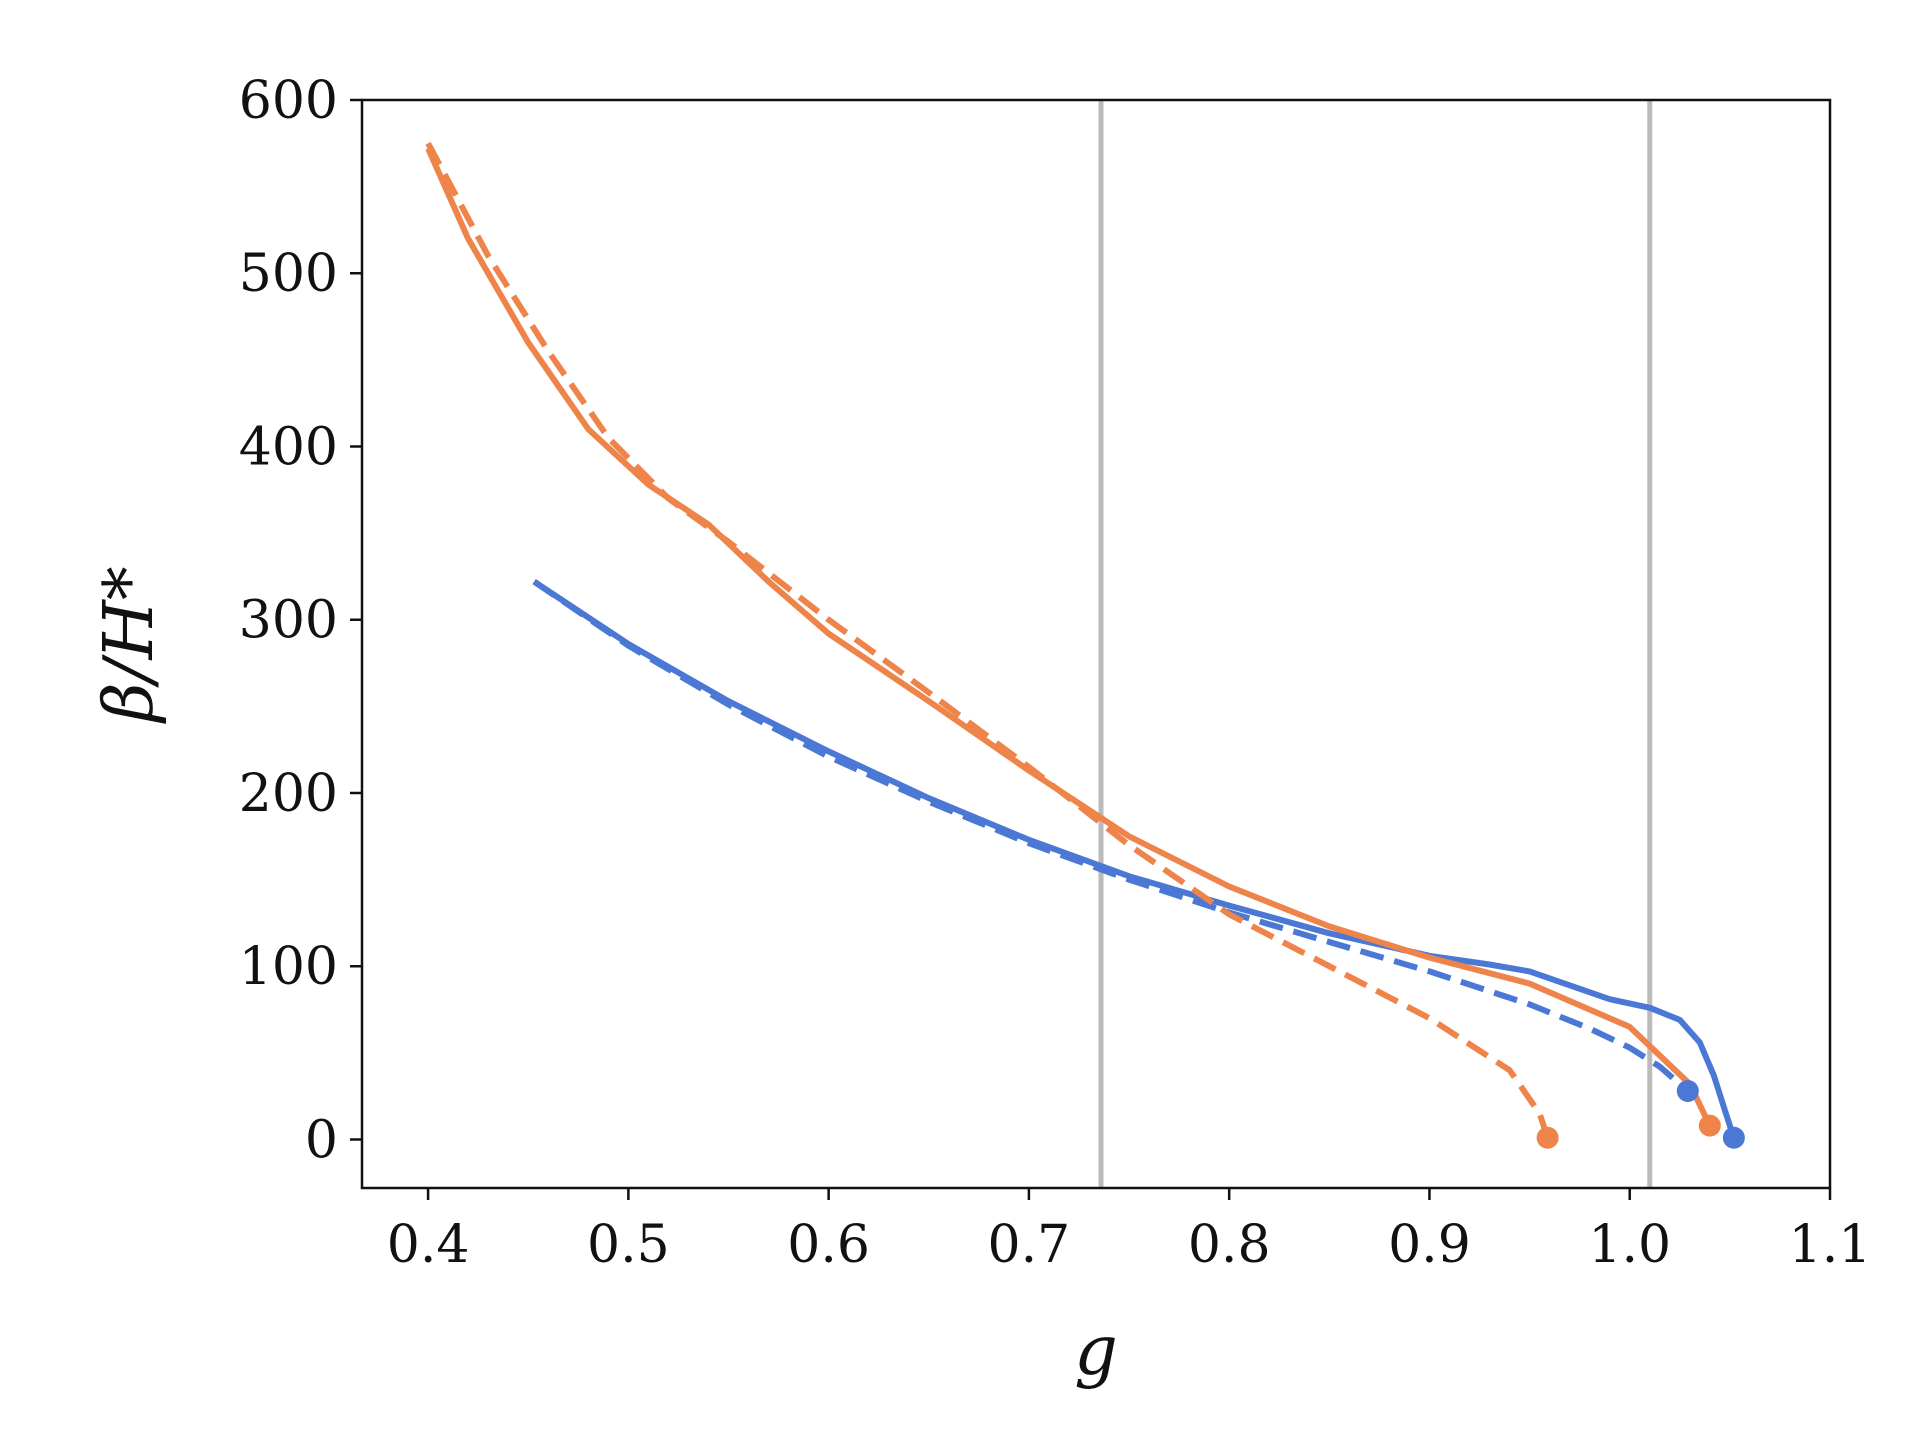 This screenshot has height=1440, width=1920. What do you see at coordinates (628, 1245) in the screenshot?
I see `x-tick-label: 0.5` at bounding box center [628, 1245].